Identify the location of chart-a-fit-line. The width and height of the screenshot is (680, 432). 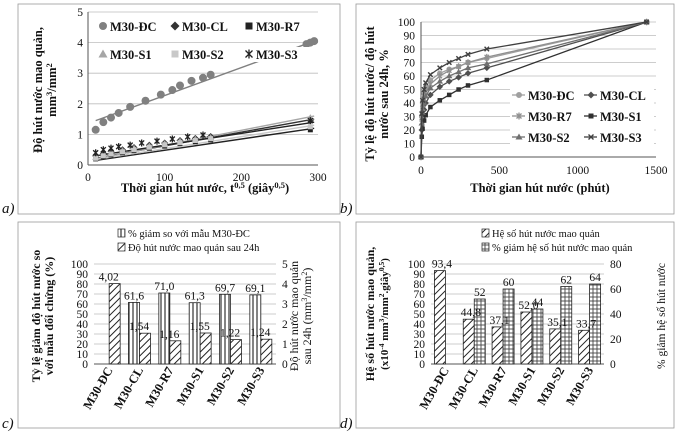
(205, 139).